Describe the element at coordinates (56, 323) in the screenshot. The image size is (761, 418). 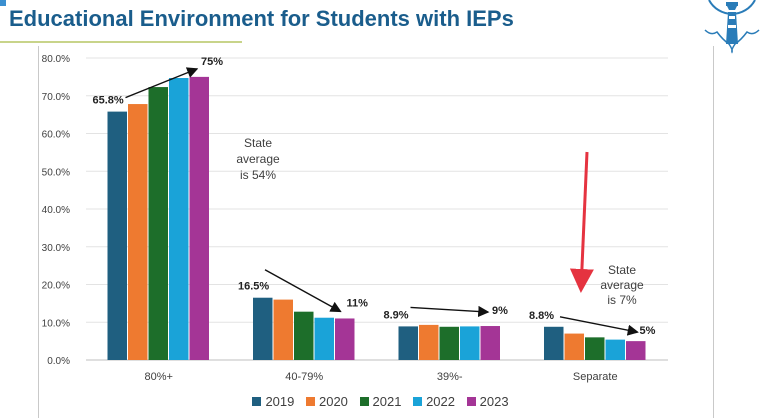
I see `y-tick-label: 10.0%` at that location.